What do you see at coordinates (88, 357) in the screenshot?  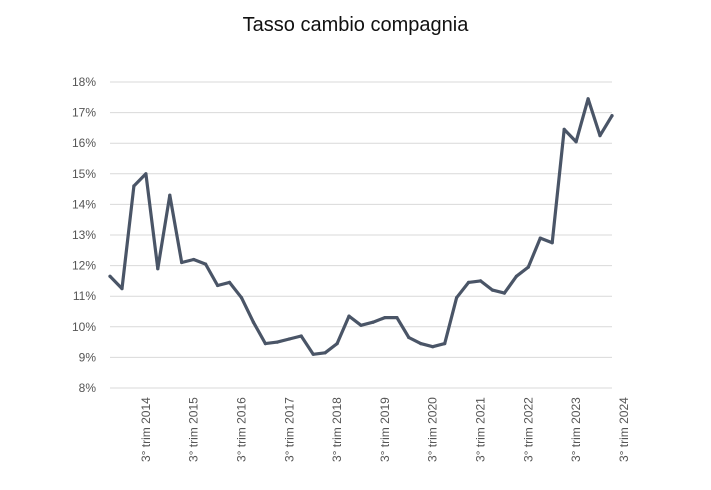 I see `y-tick-label: 9%` at bounding box center [88, 357].